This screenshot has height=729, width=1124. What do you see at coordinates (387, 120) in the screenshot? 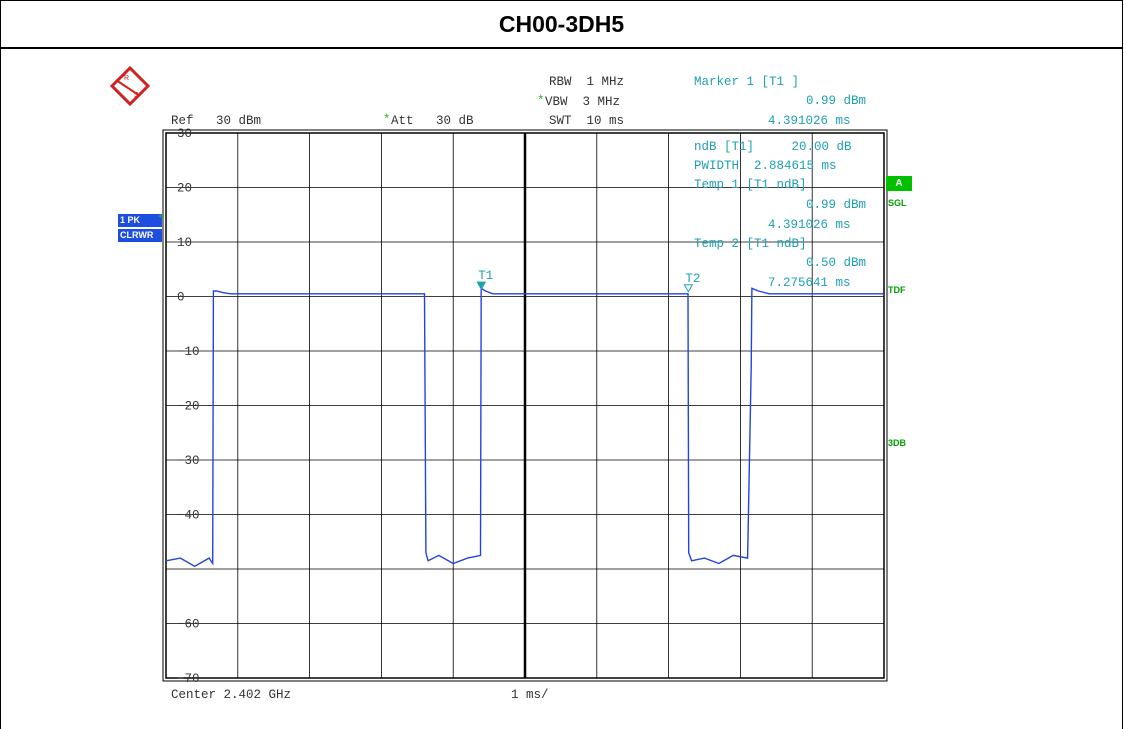
I see `att-star: *` at bounding box center [387, 120].